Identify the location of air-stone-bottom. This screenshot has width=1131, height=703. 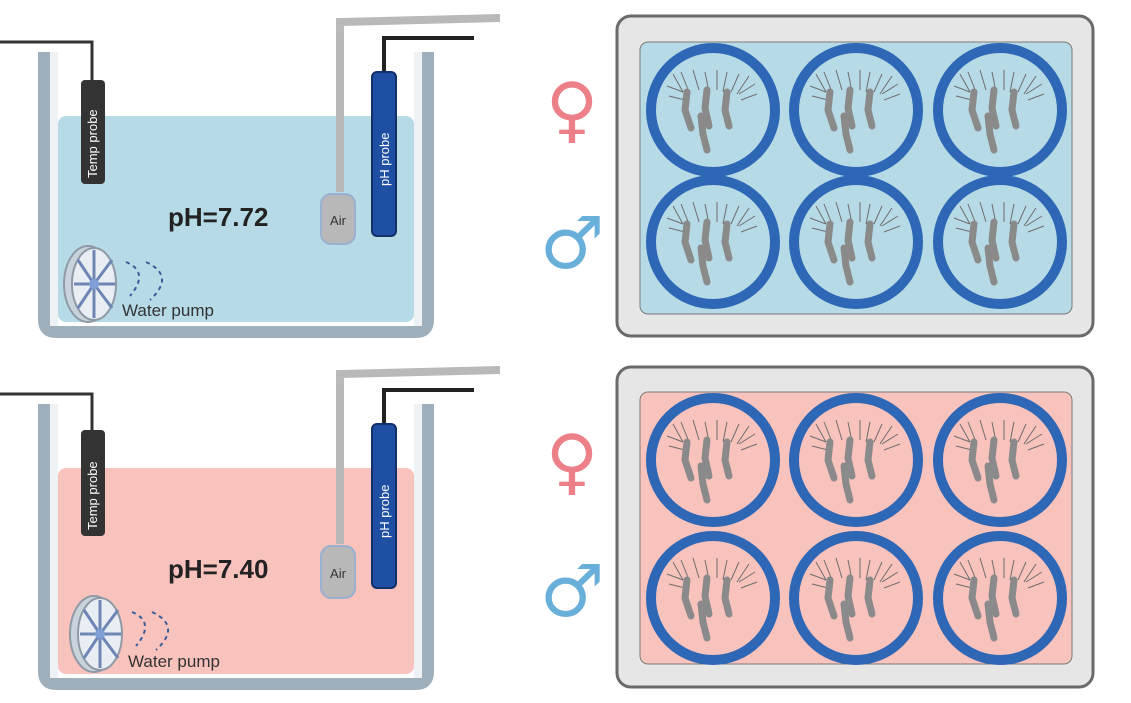
(338, 572).